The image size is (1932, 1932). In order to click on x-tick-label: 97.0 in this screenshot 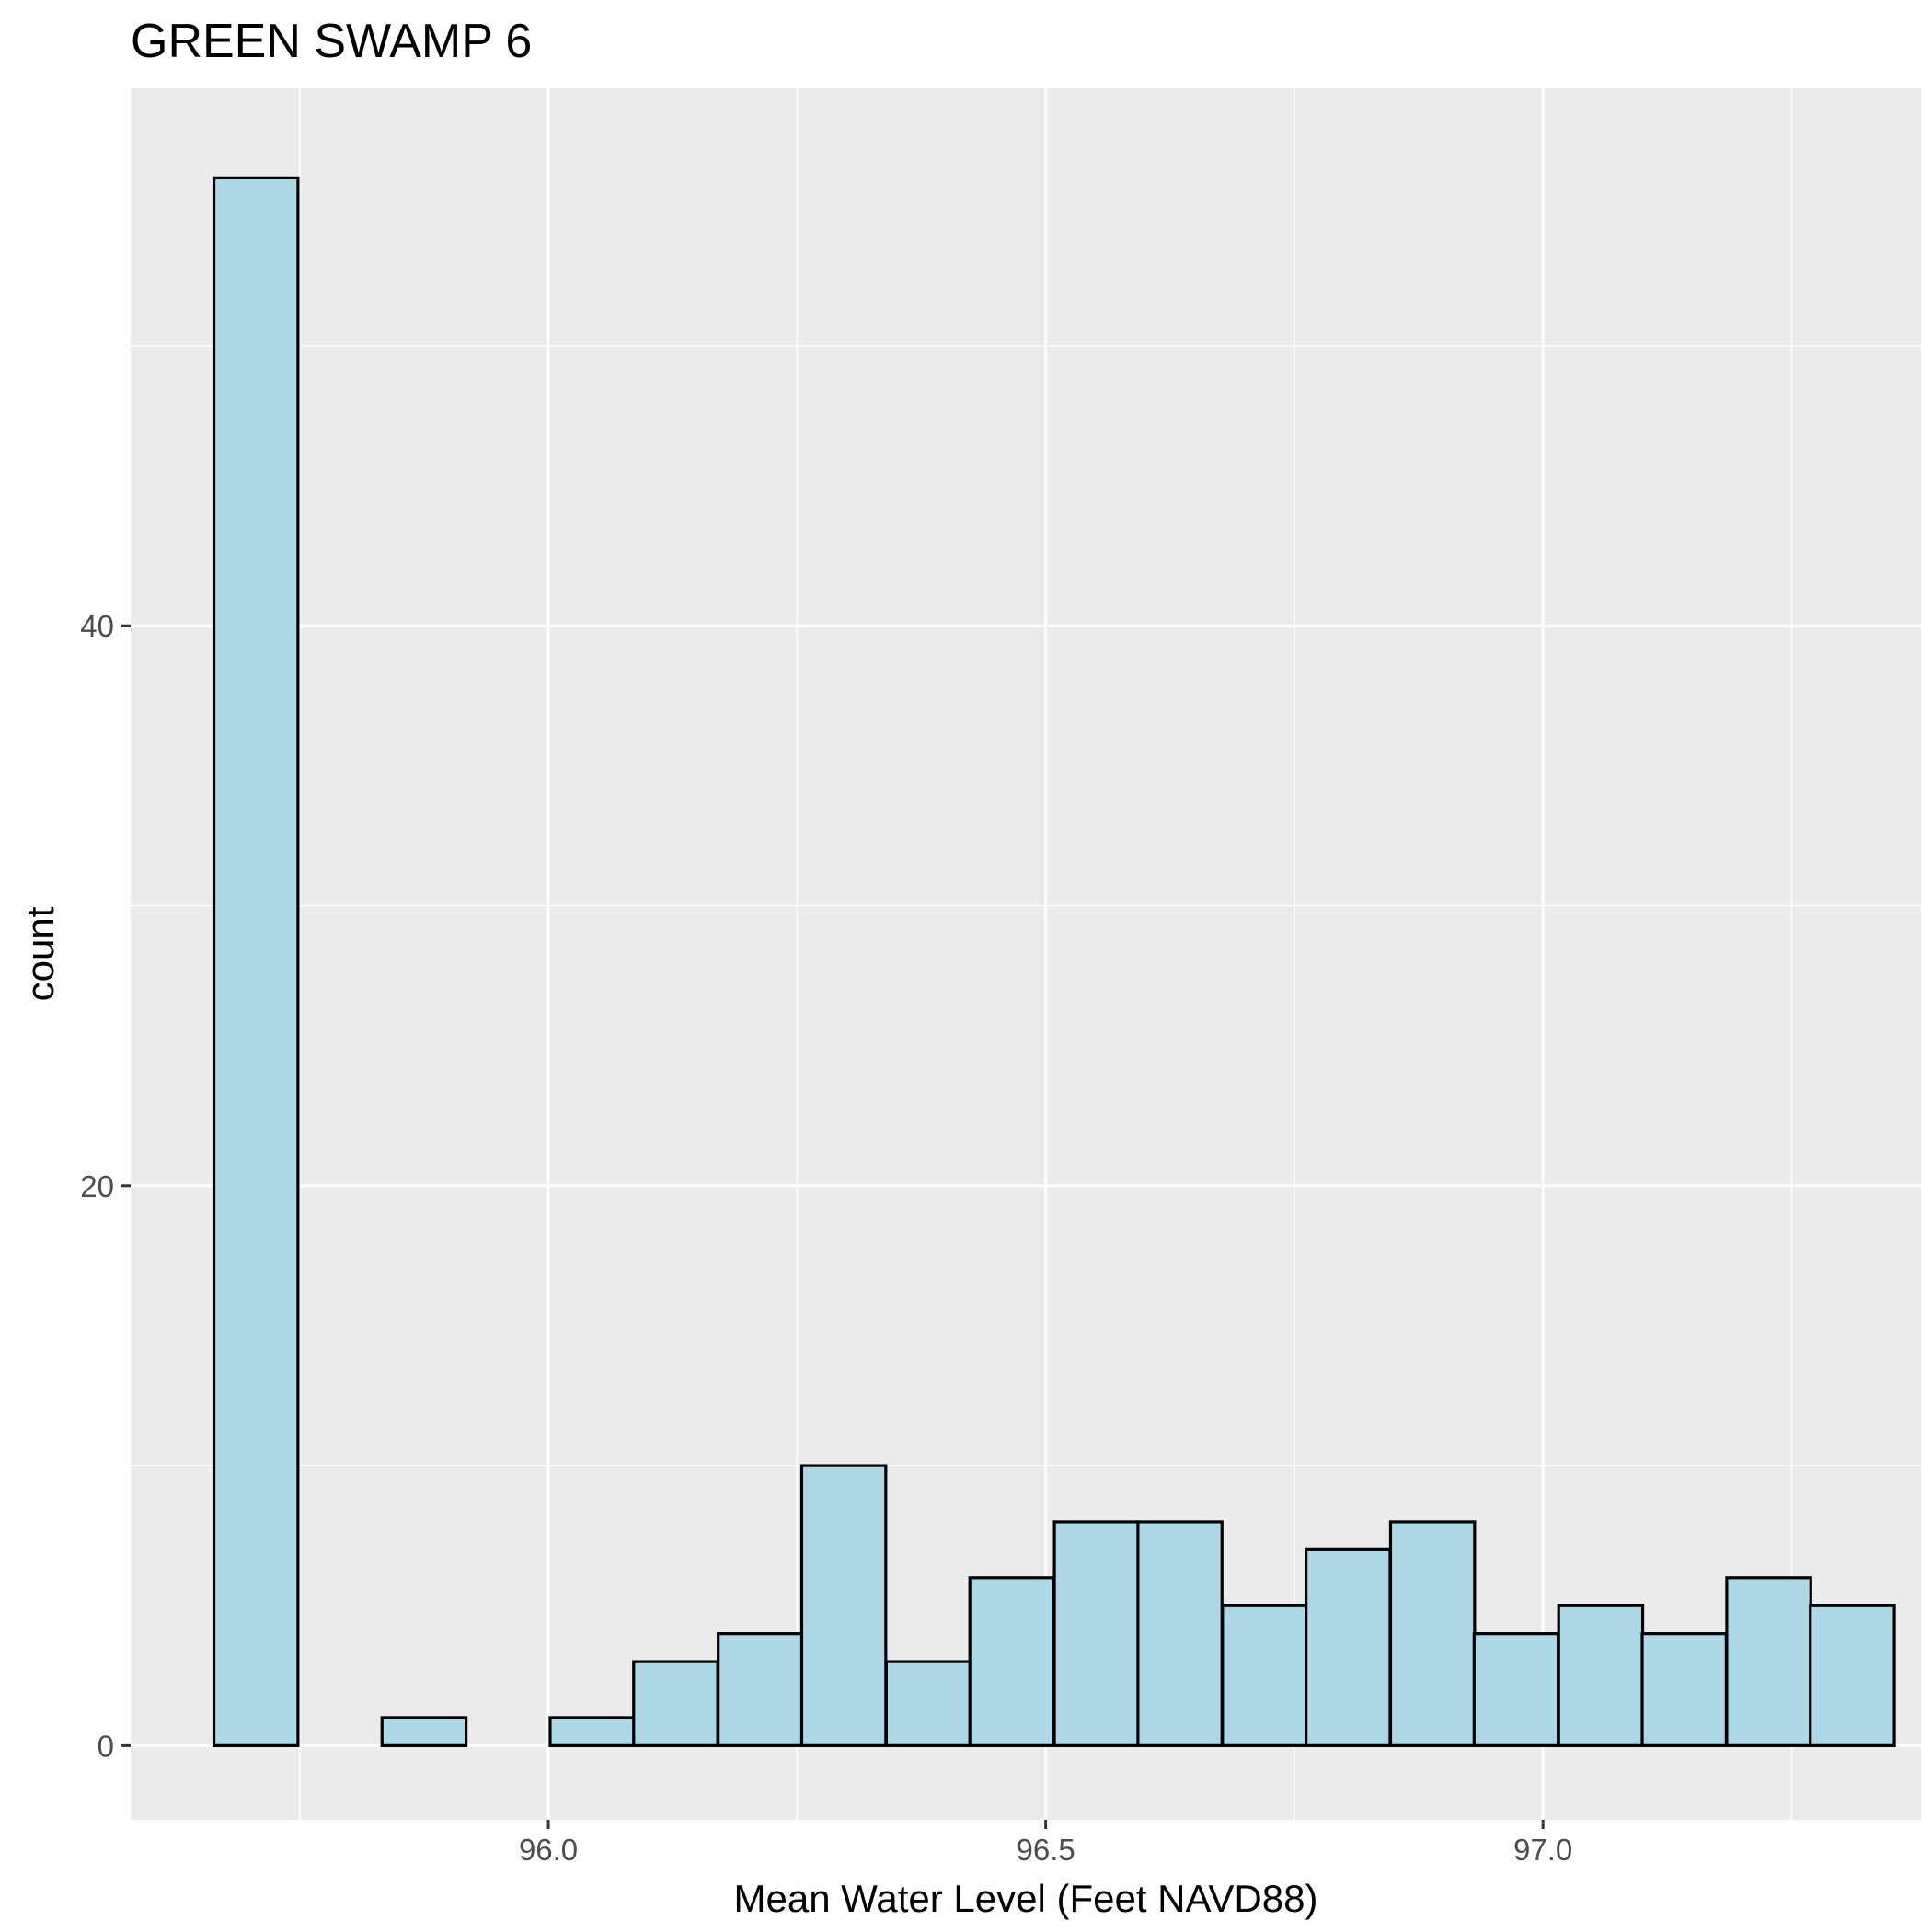, I will do `click(1542, 1850)`.